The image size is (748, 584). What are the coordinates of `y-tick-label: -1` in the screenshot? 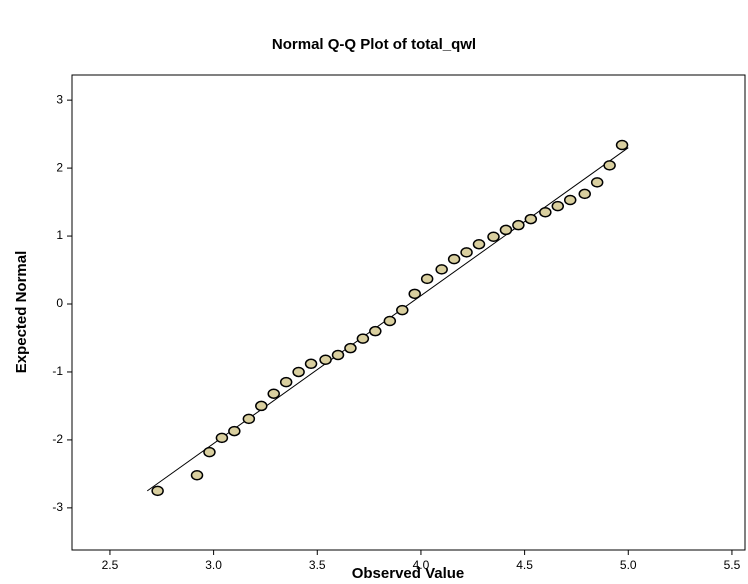 It's located at (57, 371).